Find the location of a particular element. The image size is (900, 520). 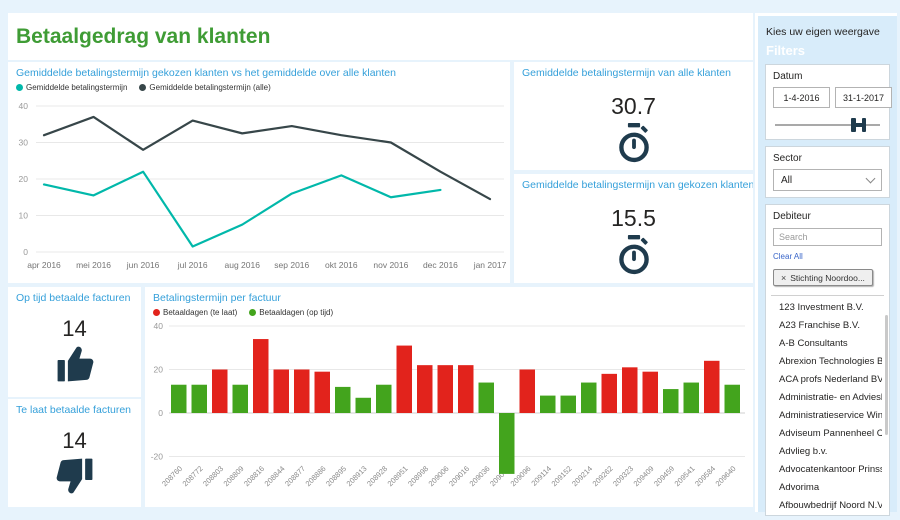

legend-item: Betaaldagen (op tijd) is located at coordinates (291, 312).